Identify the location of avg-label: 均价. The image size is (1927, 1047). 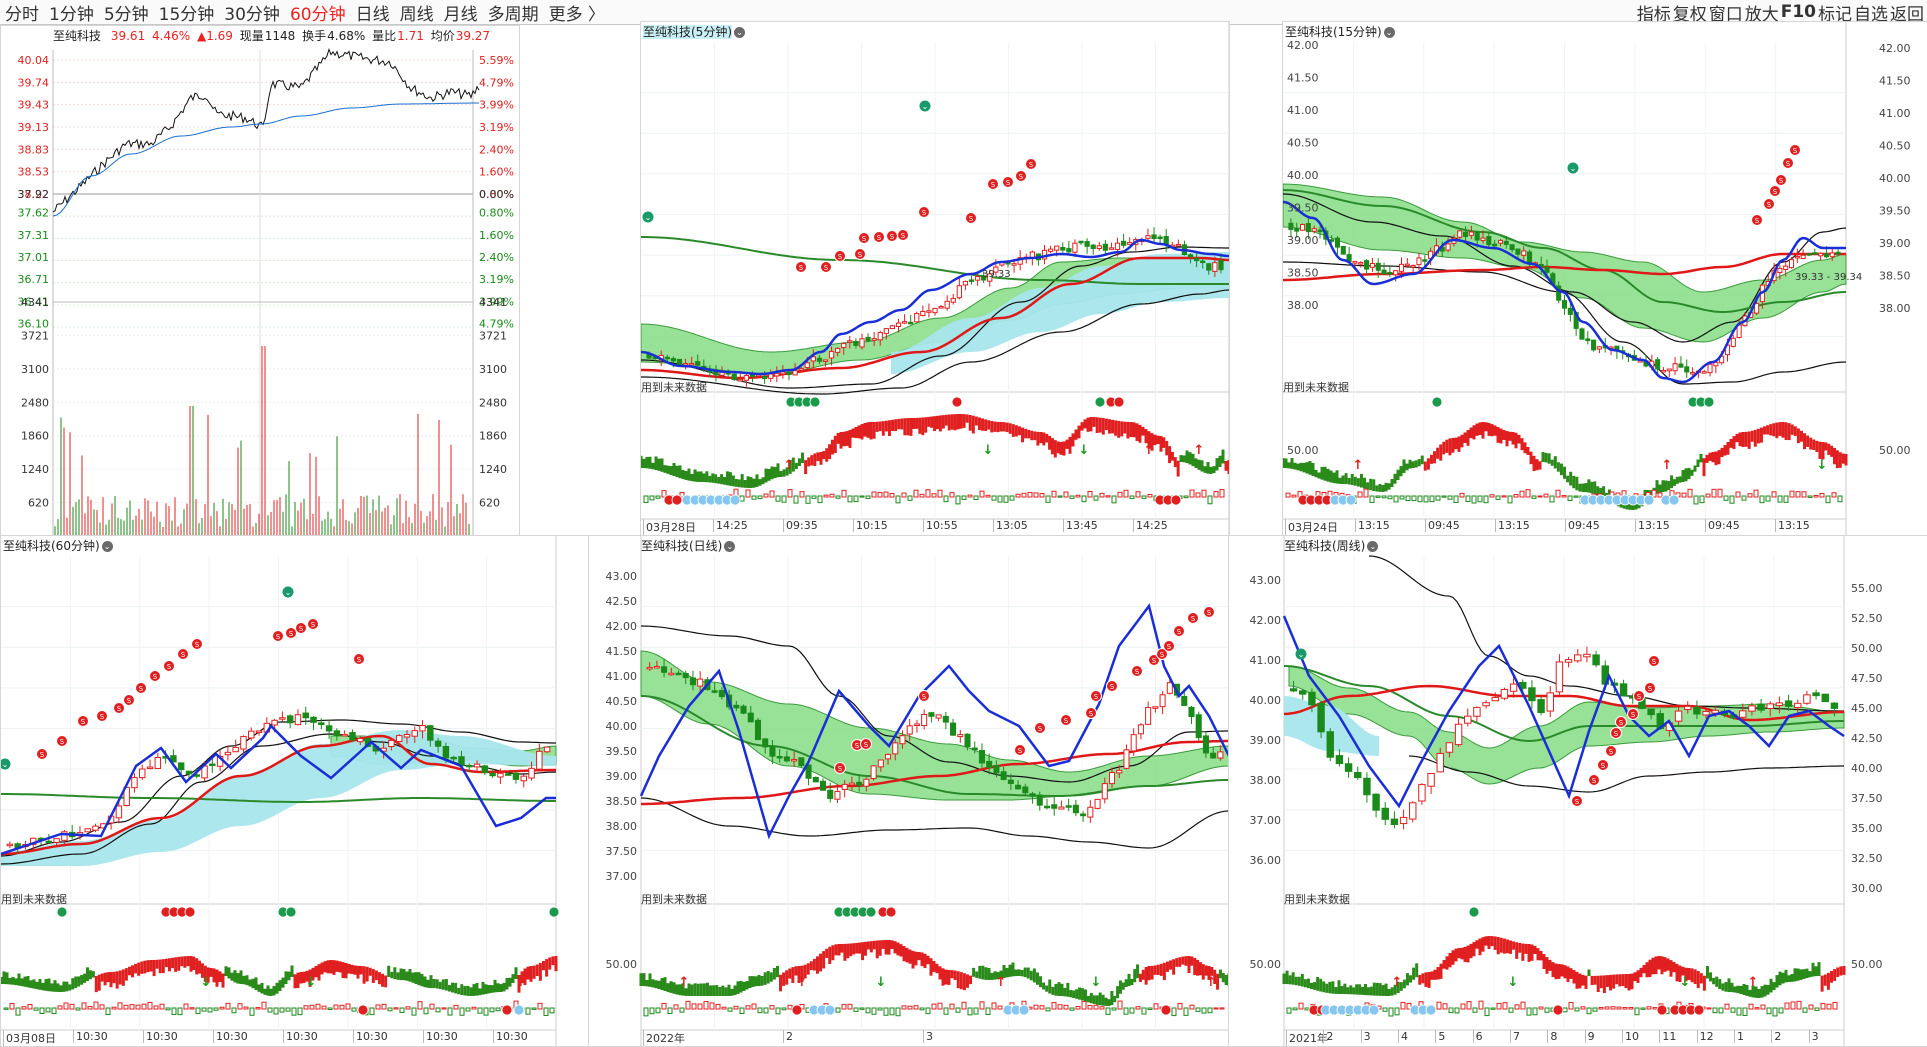
(442, 36).